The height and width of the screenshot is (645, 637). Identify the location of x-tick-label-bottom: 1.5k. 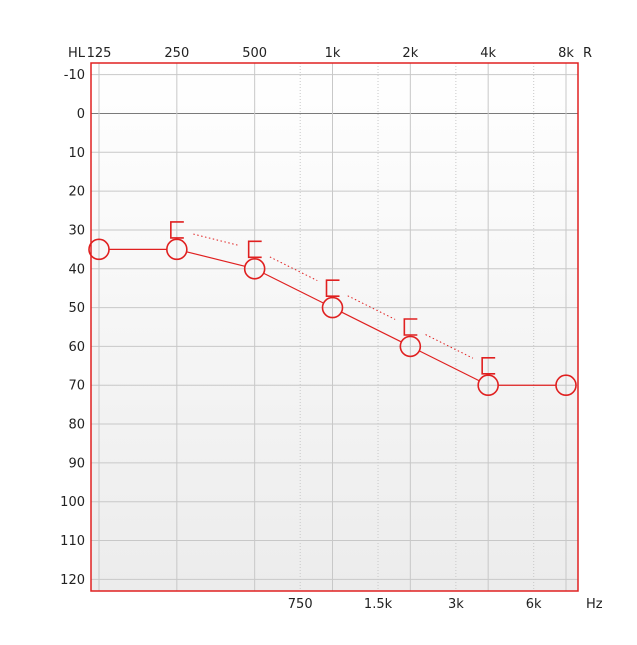
(378, 604).